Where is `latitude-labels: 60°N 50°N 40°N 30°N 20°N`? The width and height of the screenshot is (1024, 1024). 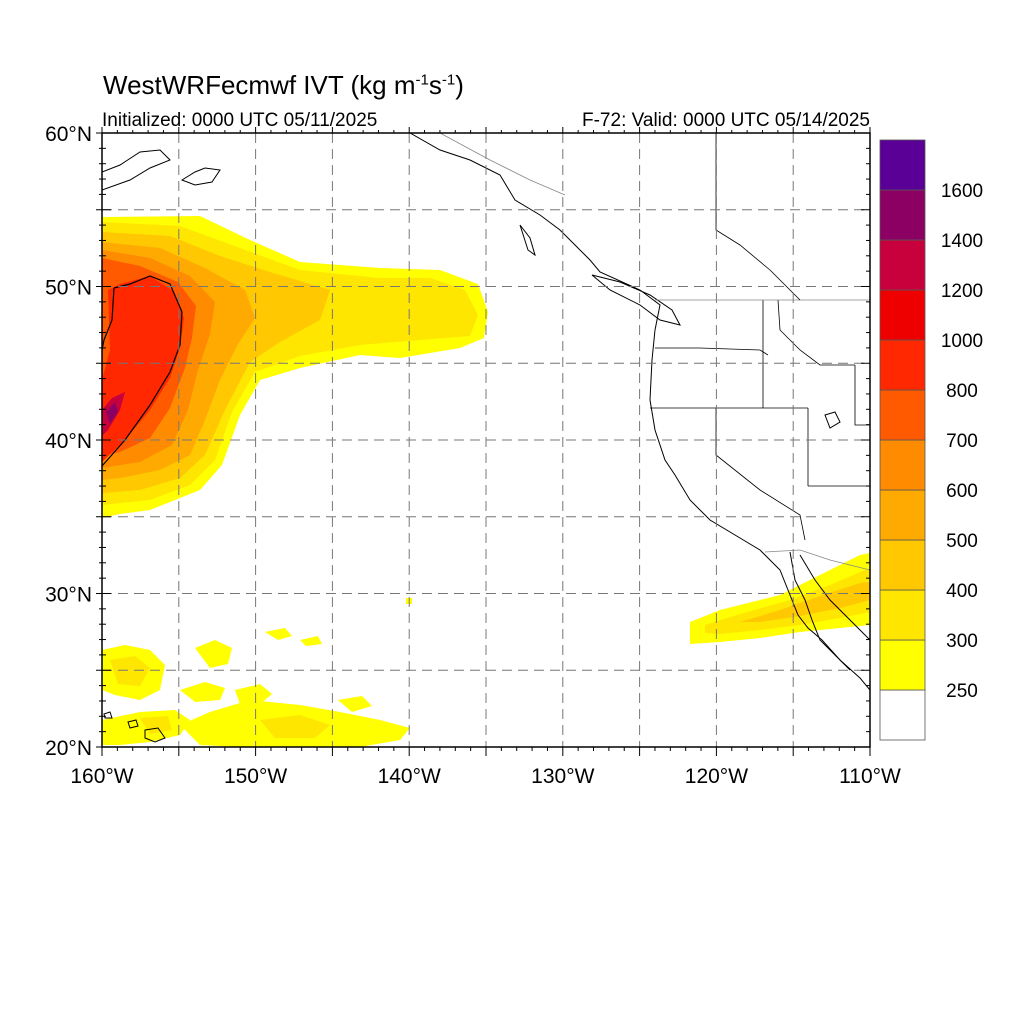
latitude-labels: 60°N 50°N 40°N 30°N 20°N is located at coordinates (68, 441).